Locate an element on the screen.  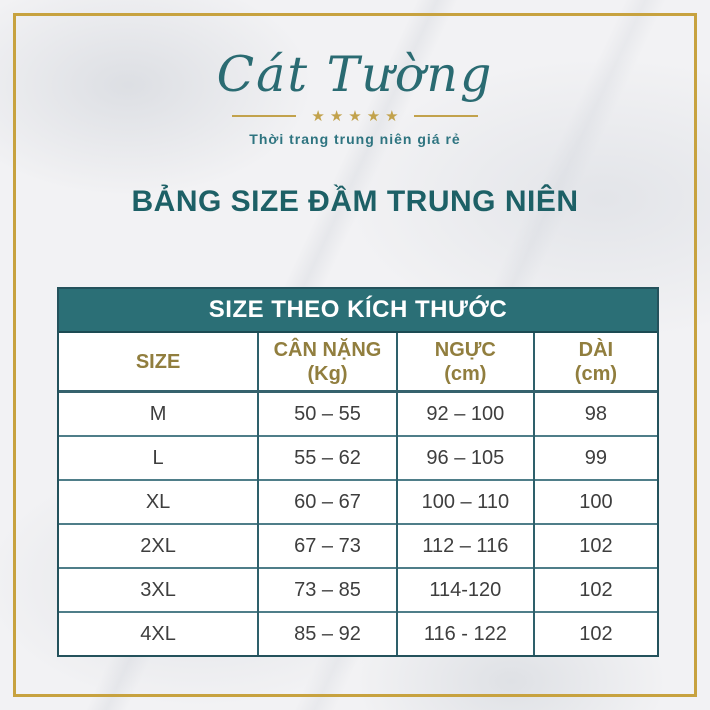
divider-line-right is located at coordinates (445, 116).